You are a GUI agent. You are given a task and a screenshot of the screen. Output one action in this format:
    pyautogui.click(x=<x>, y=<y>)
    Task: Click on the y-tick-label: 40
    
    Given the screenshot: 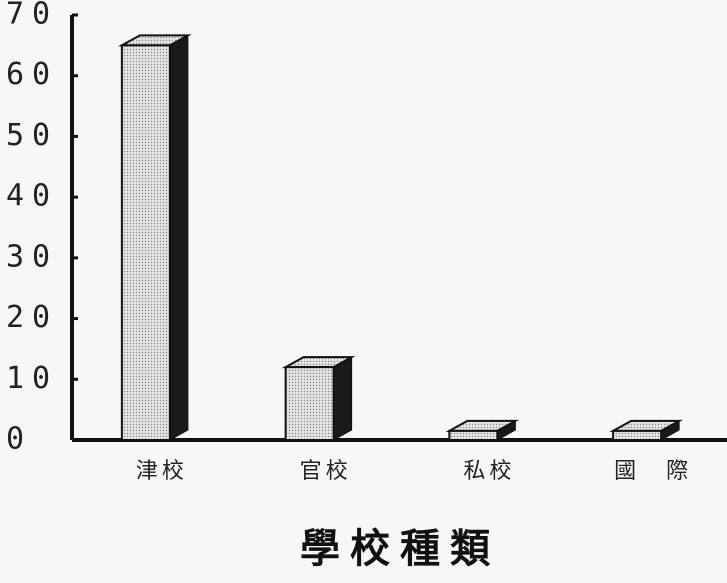 What is the action you would take?
    pyautogui.click(x=32, y=196)
    